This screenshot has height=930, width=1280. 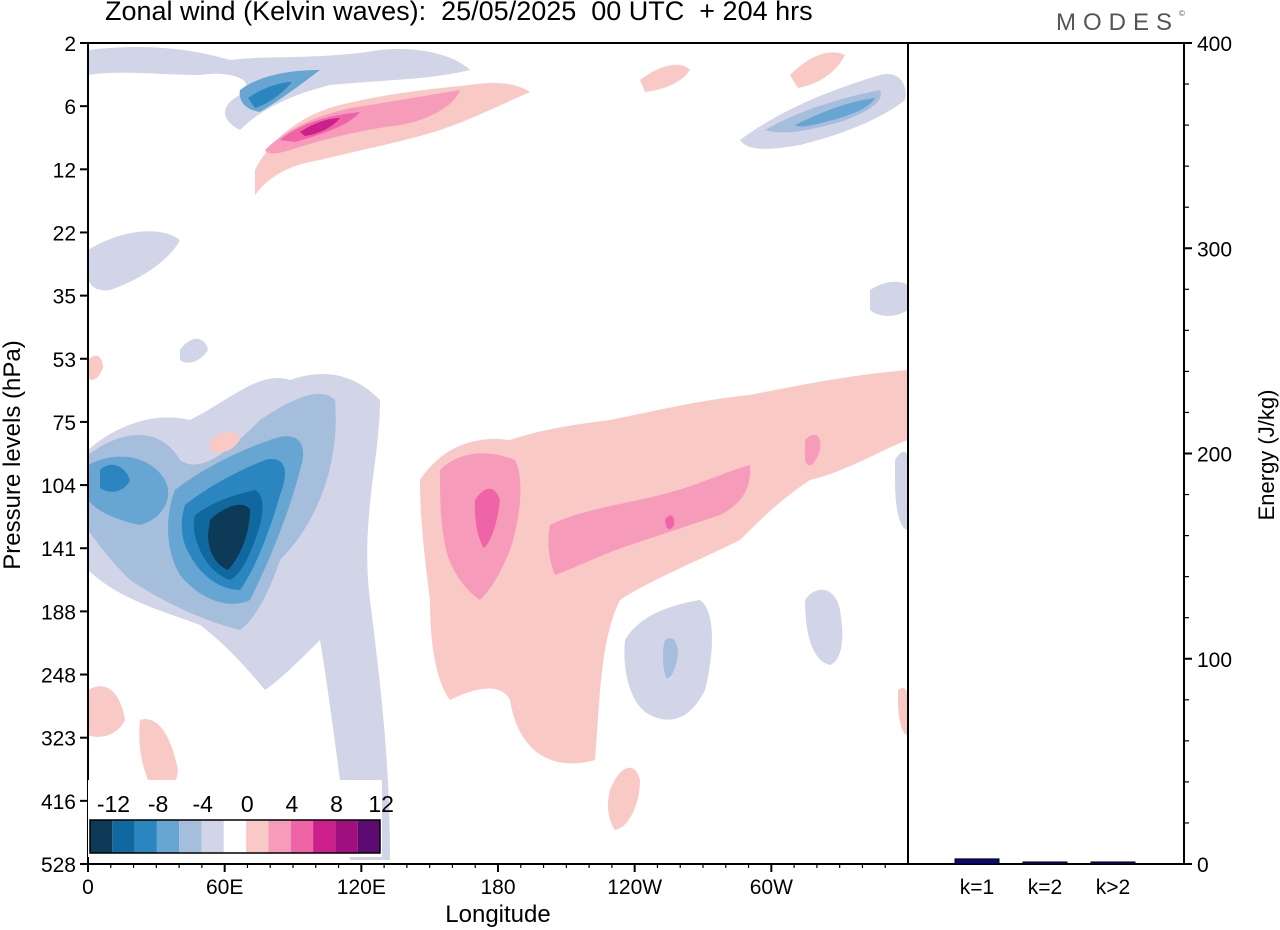 I want to click on colorbar-label: 12, so click(x=381, y=804).